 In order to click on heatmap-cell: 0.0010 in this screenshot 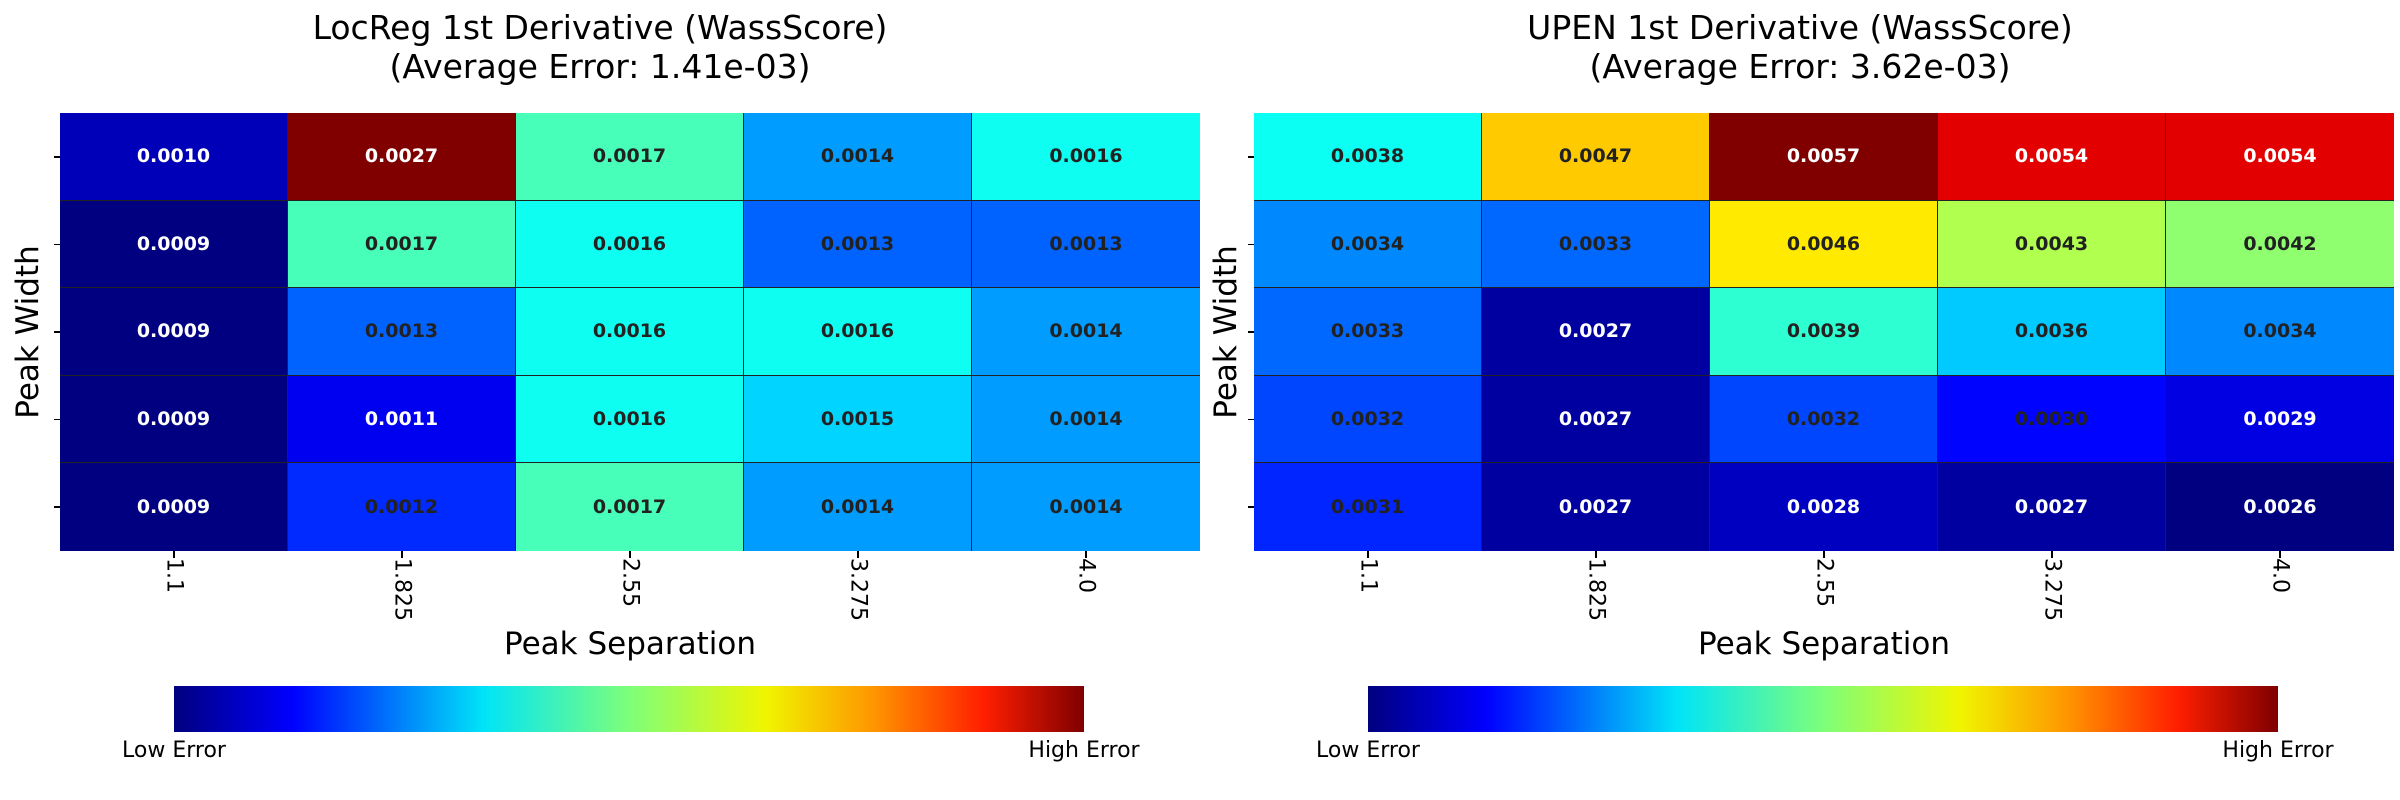, I will do `click(174, 157)`.